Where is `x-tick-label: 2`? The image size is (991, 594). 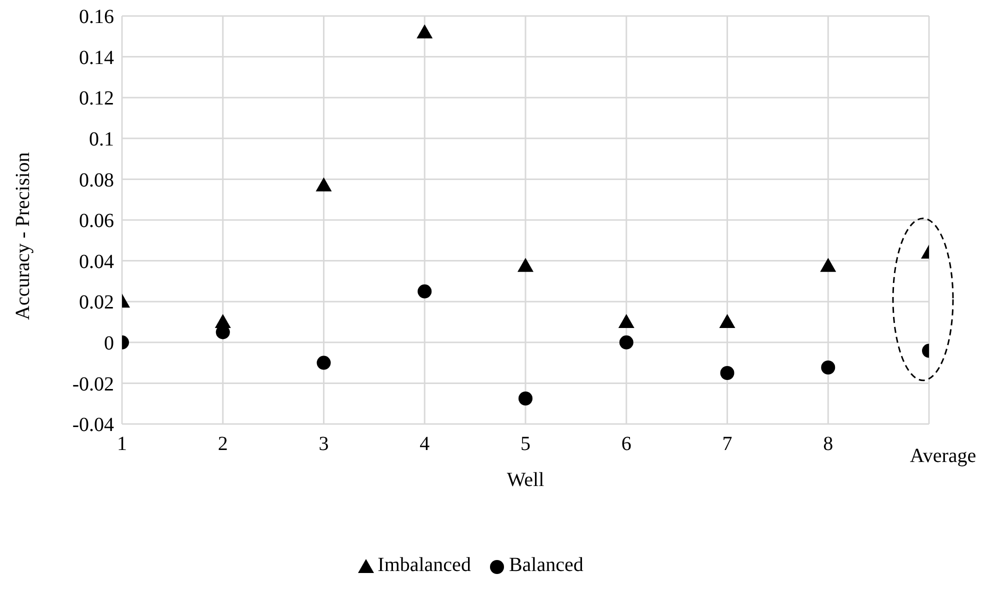 x-tick-label: 2 is located at coordinates (223, 444).